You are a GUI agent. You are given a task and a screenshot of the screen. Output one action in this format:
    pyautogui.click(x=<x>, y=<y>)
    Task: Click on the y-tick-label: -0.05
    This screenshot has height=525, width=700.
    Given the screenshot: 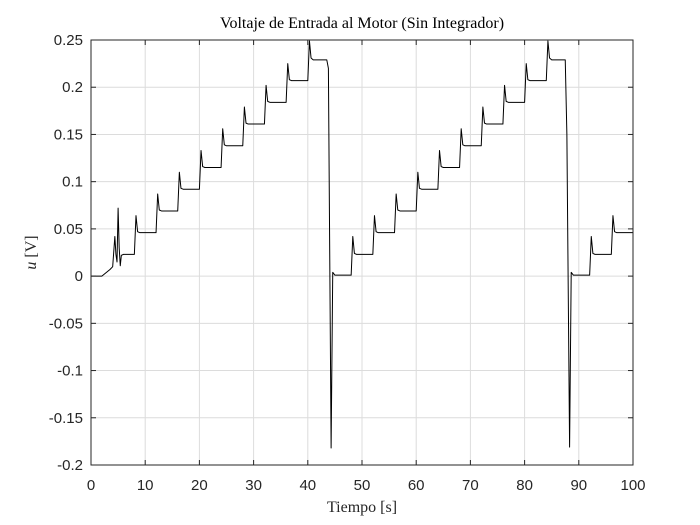 What is the action you would take?
    pyautogui.click(x=66, y=323)
    